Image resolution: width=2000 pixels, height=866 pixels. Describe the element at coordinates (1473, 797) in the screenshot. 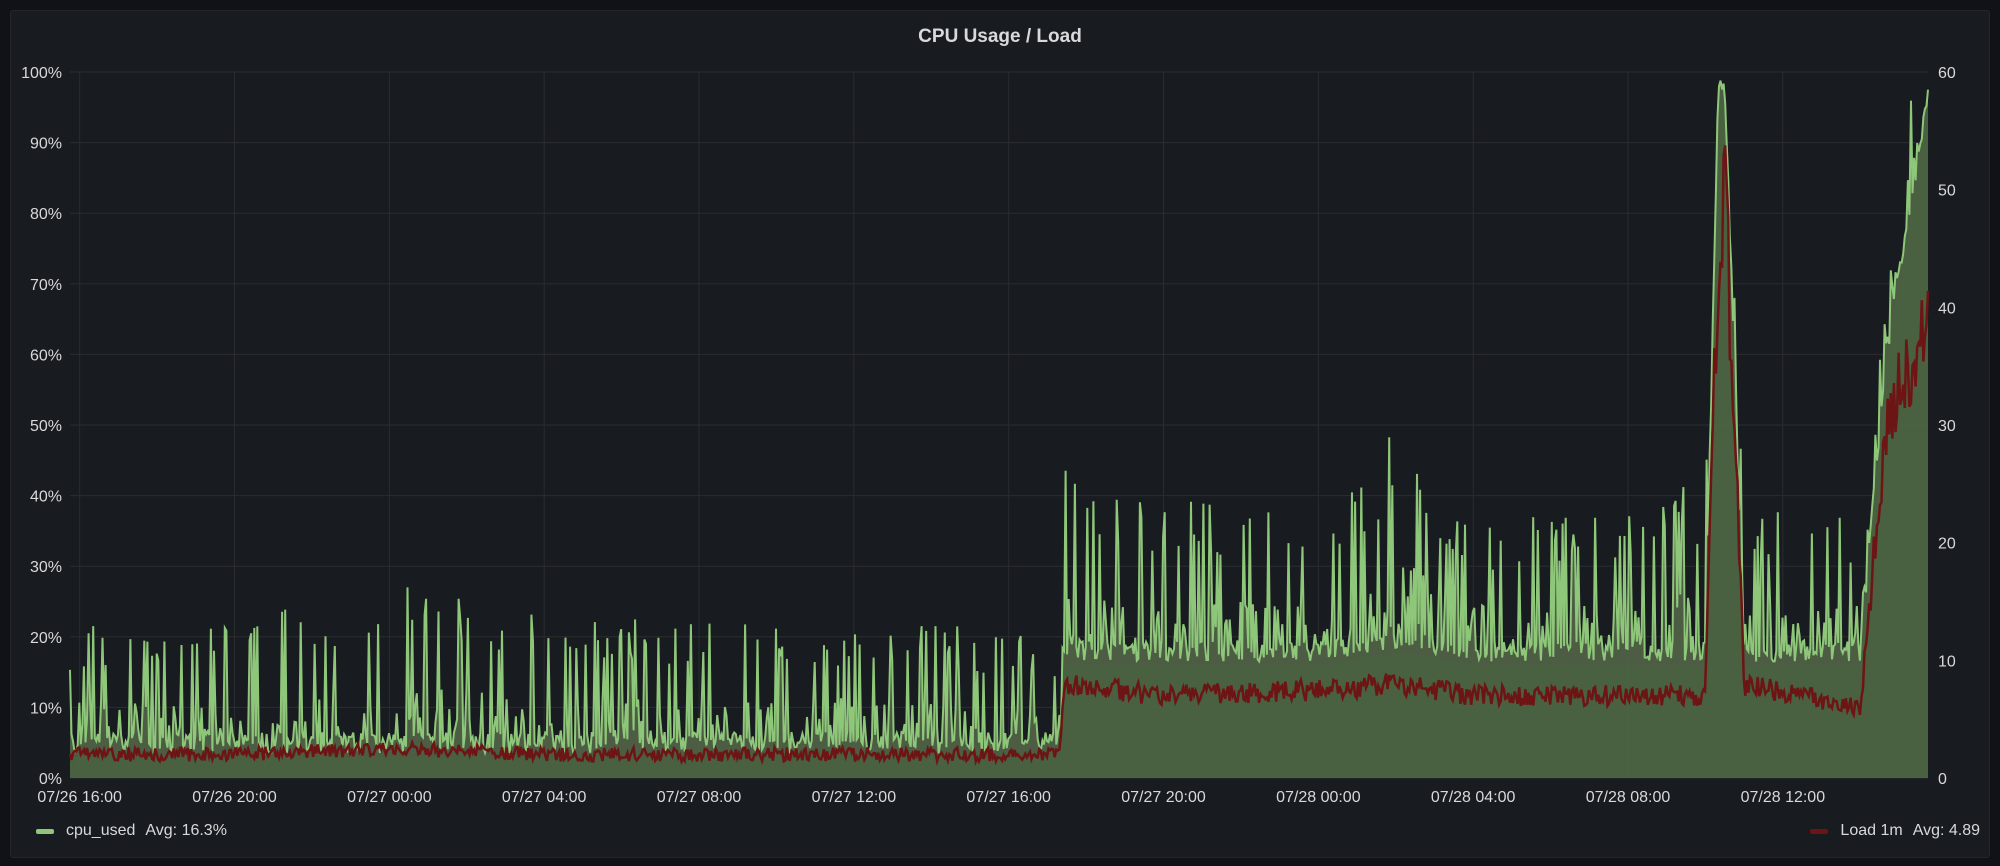

I see `x-tick-label: 07/28 04:00` at that location.